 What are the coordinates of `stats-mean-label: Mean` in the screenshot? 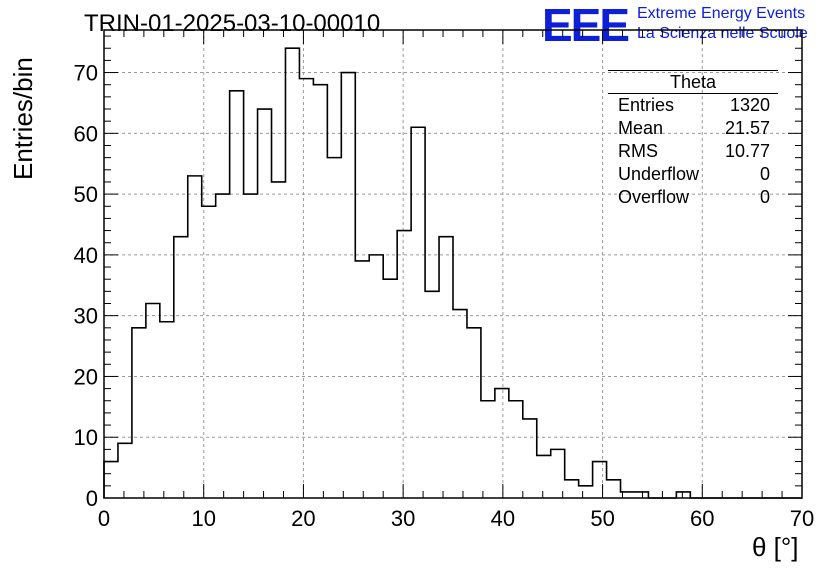 It's located at (641, 128).